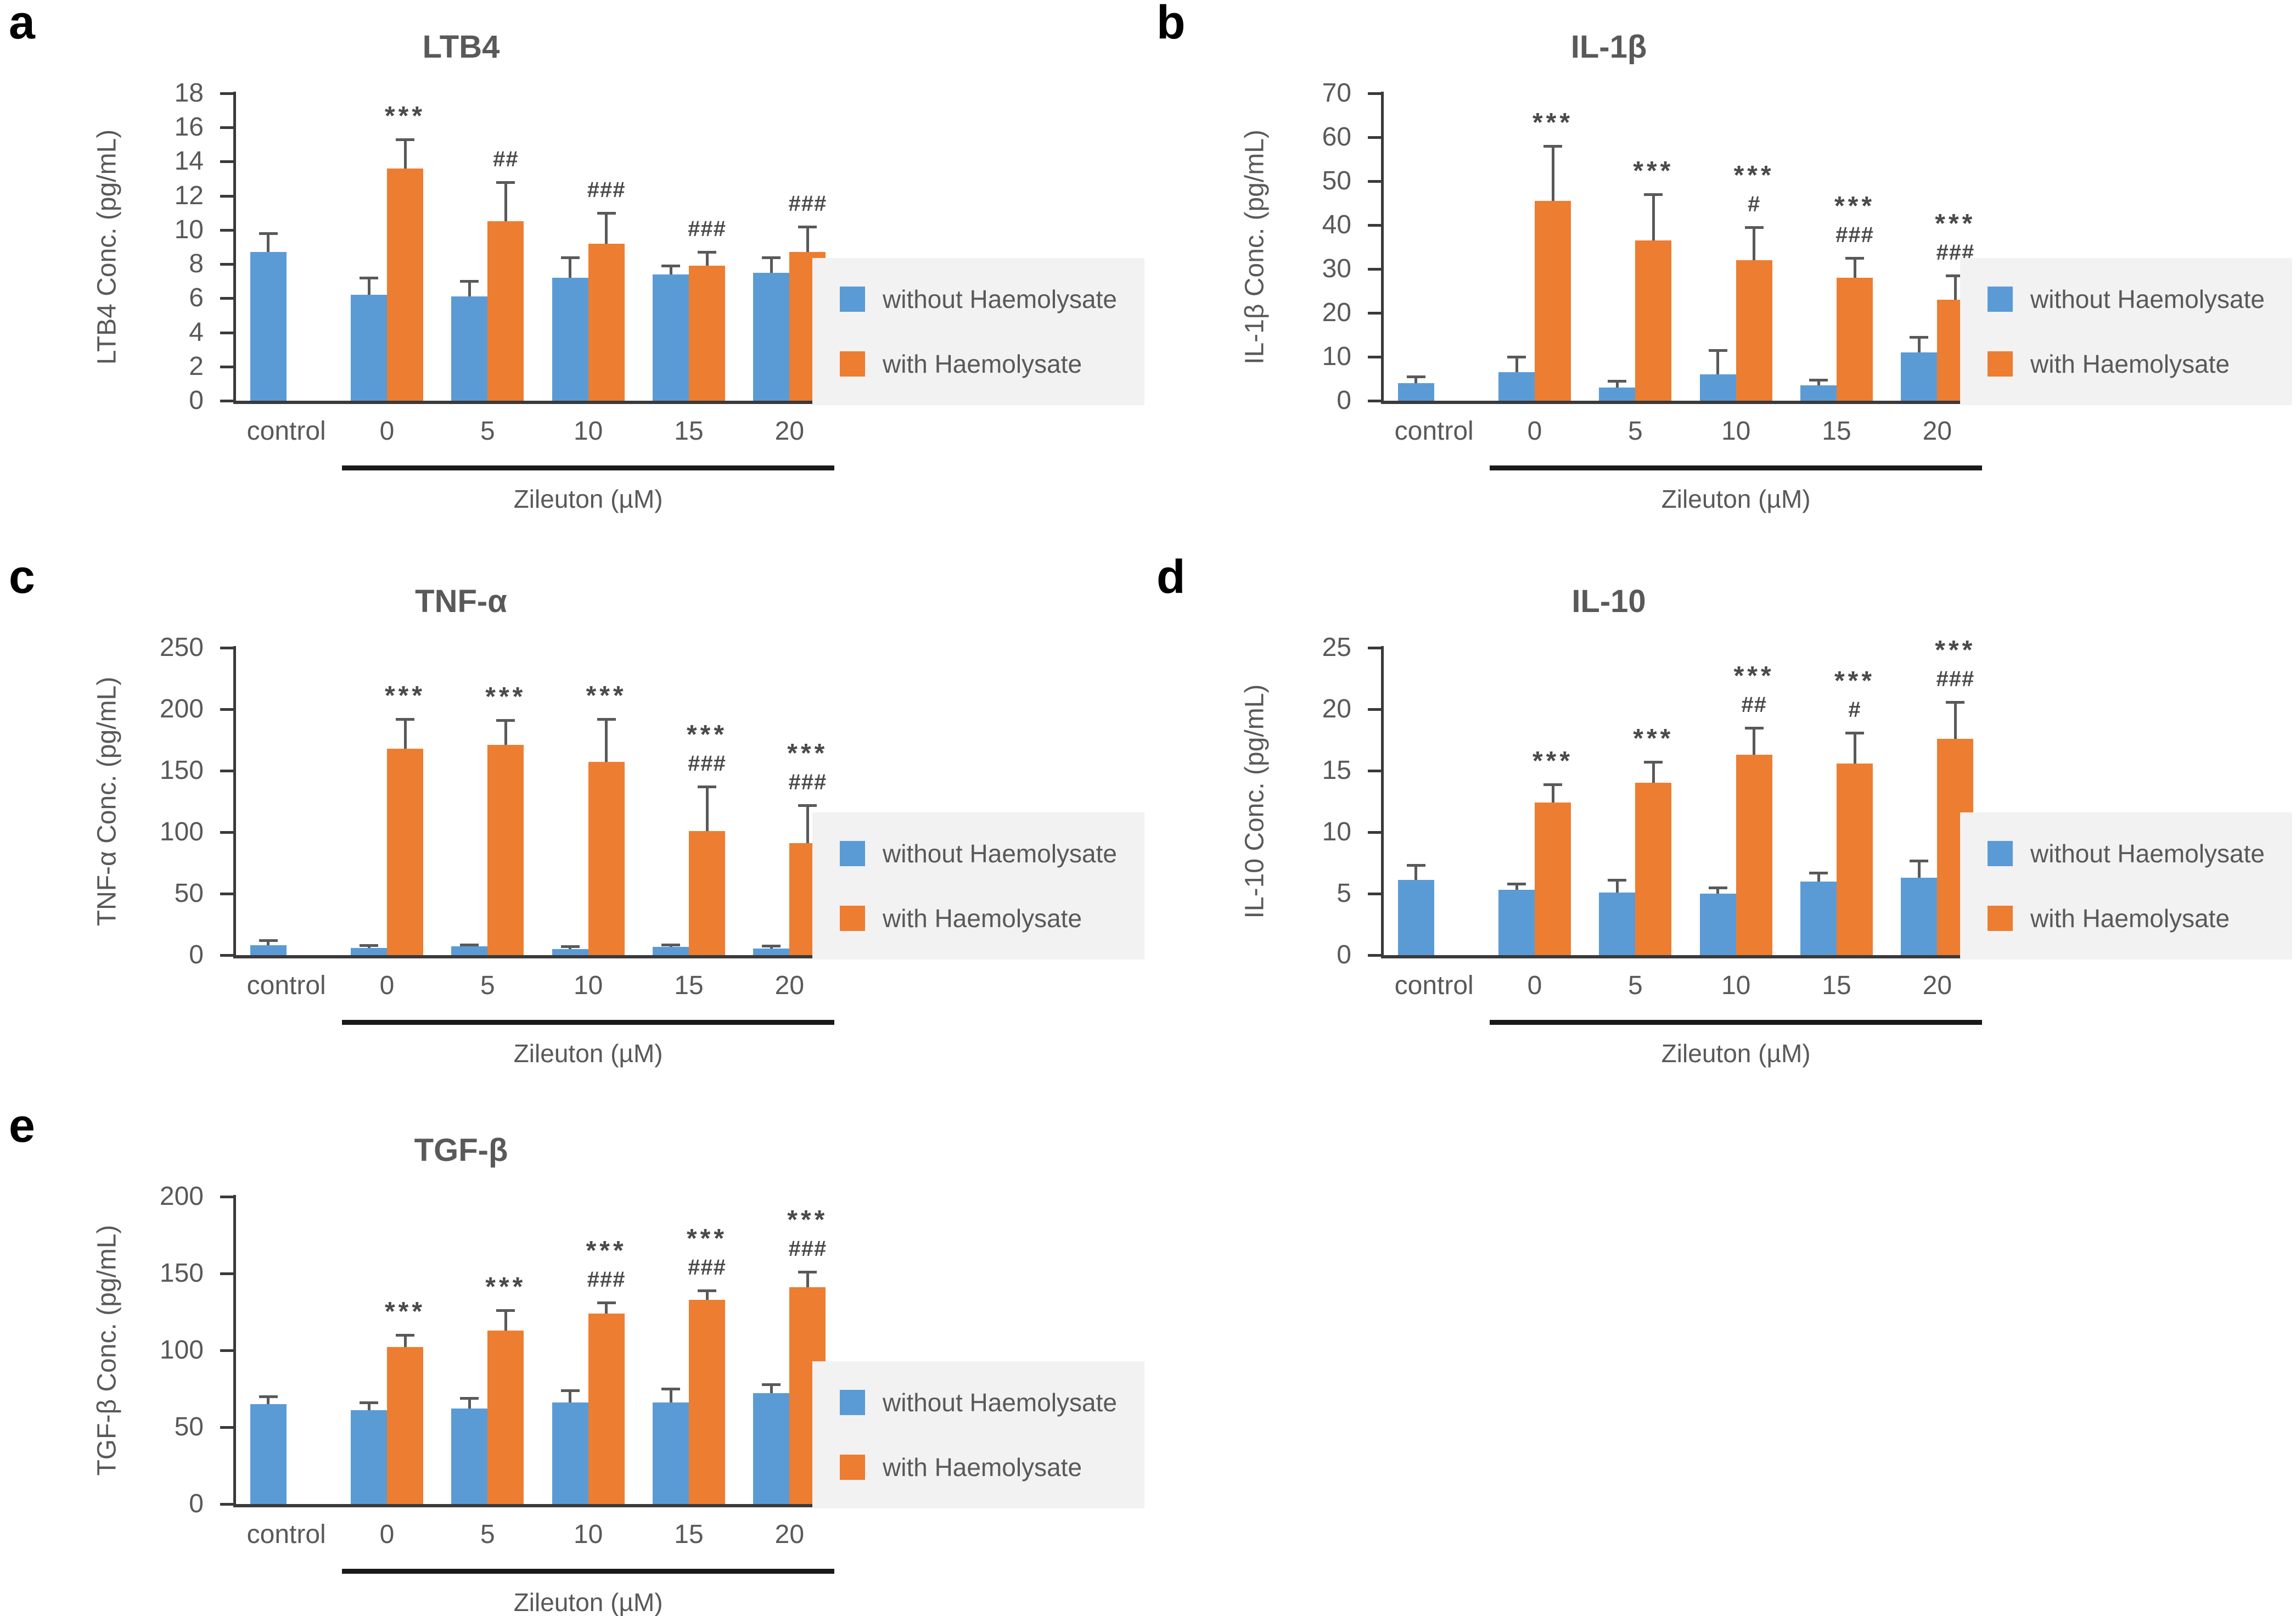 Image resolution: width=2296 pixels, height=1616 pixels. I want to click on x-tick-label-0: 0, so click(387, 431).